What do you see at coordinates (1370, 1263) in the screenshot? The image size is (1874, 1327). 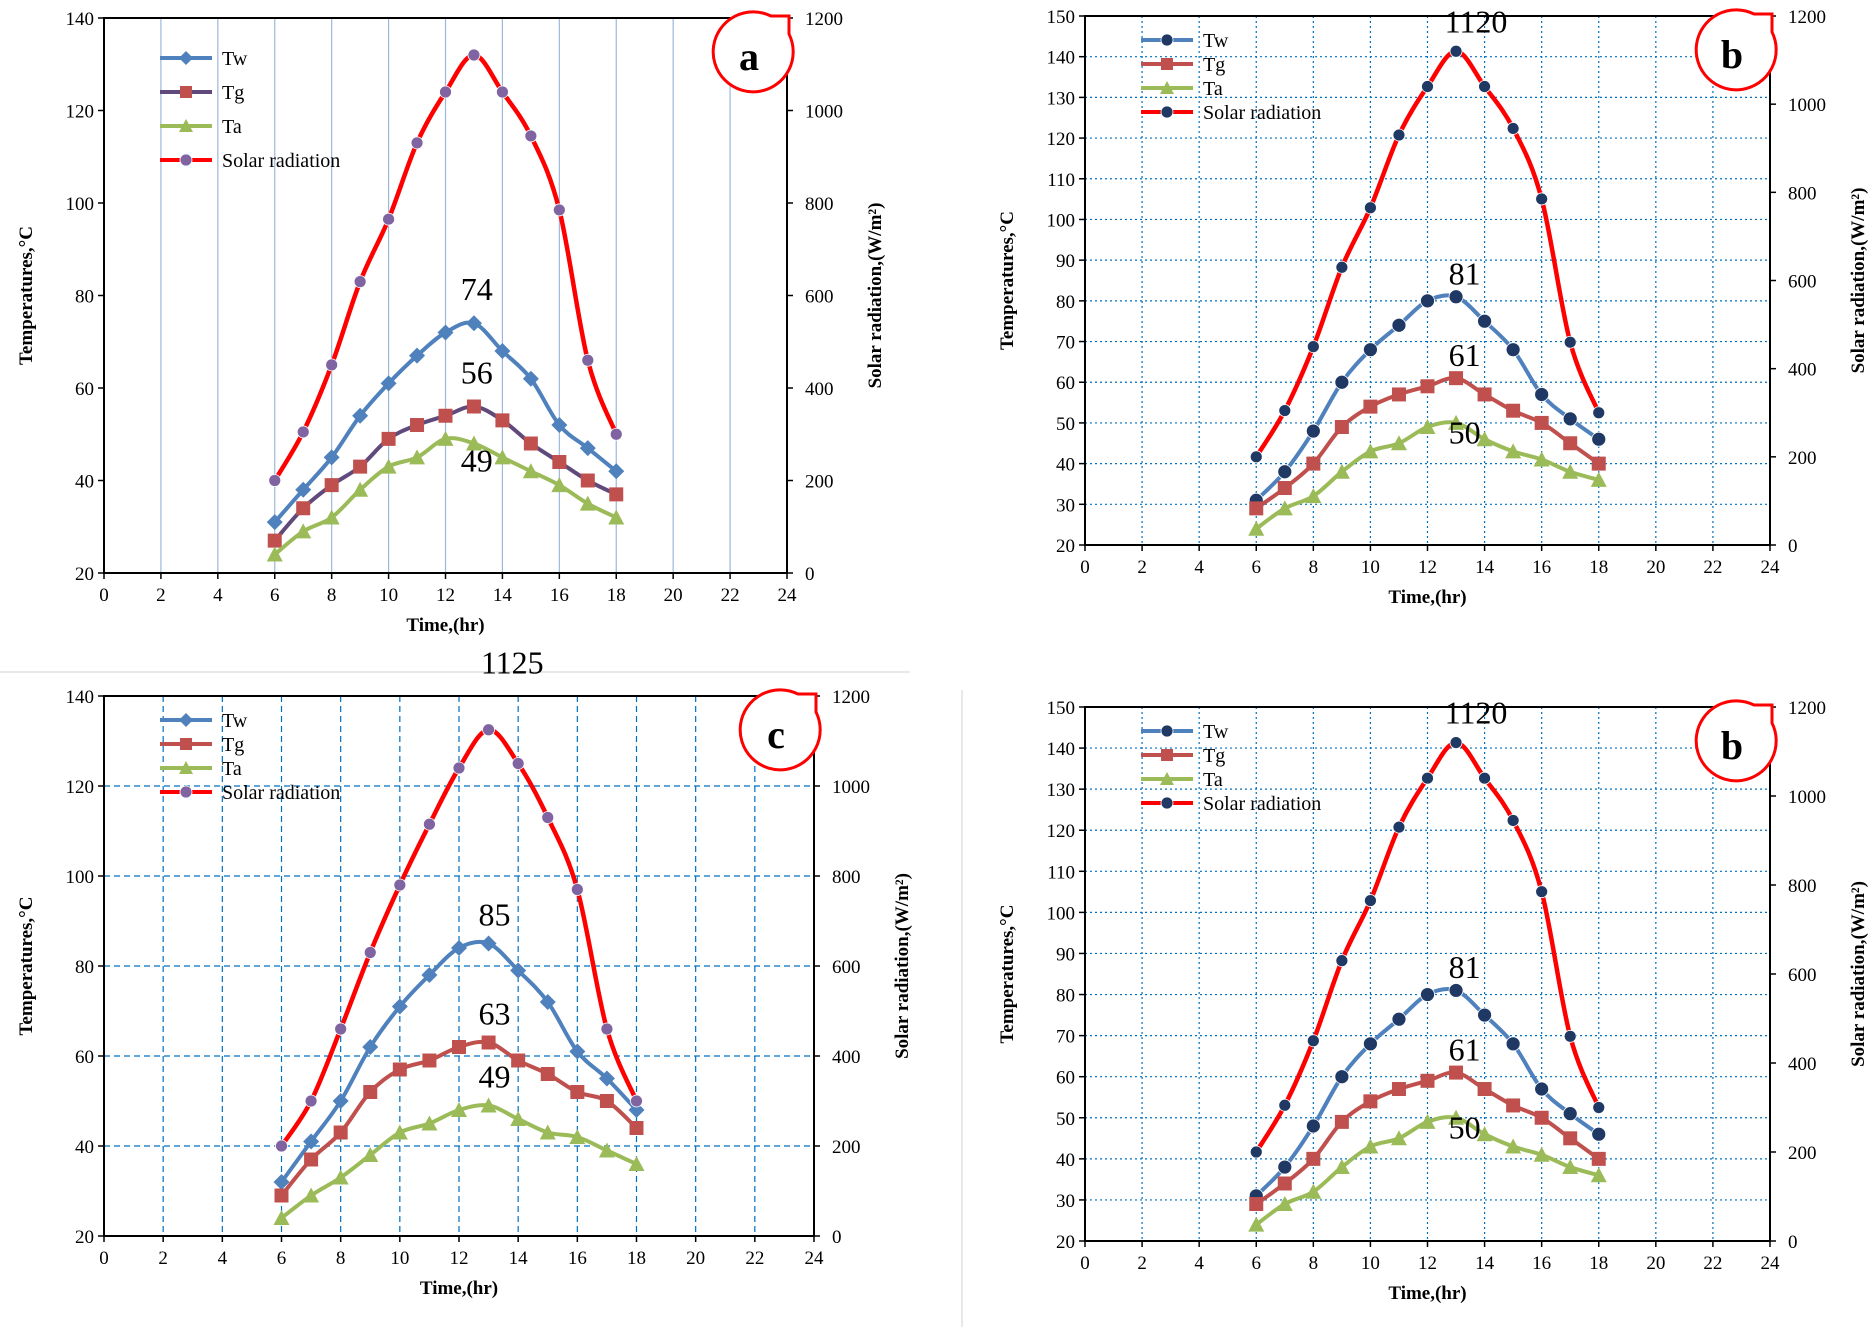 I see `x-tick-label: 10` at bounding box center [1370, 1263].